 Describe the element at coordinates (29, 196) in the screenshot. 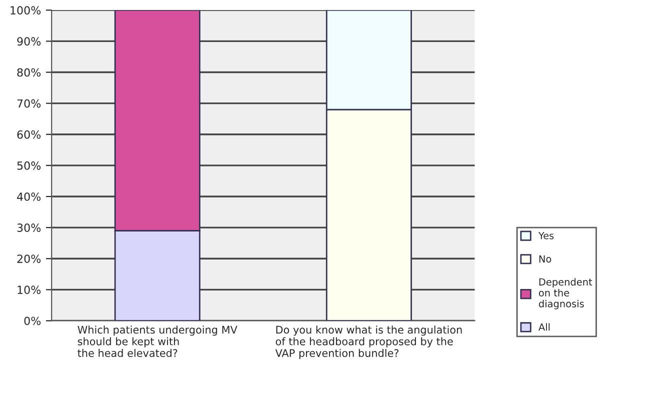

I see `y-tick-label: 40%` at that location.